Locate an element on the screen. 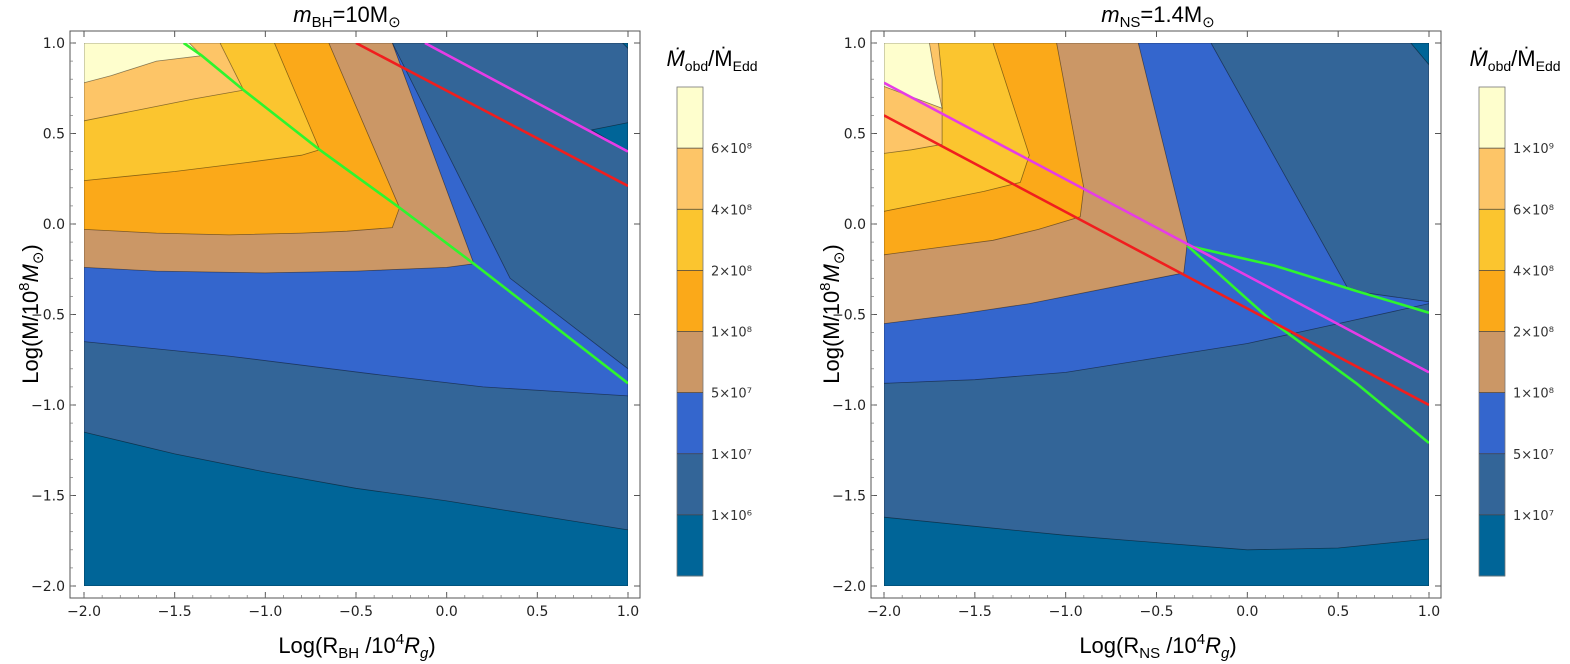  colorbar-tick-label: 1×10⁹ is located at coordinates (1533, 149).